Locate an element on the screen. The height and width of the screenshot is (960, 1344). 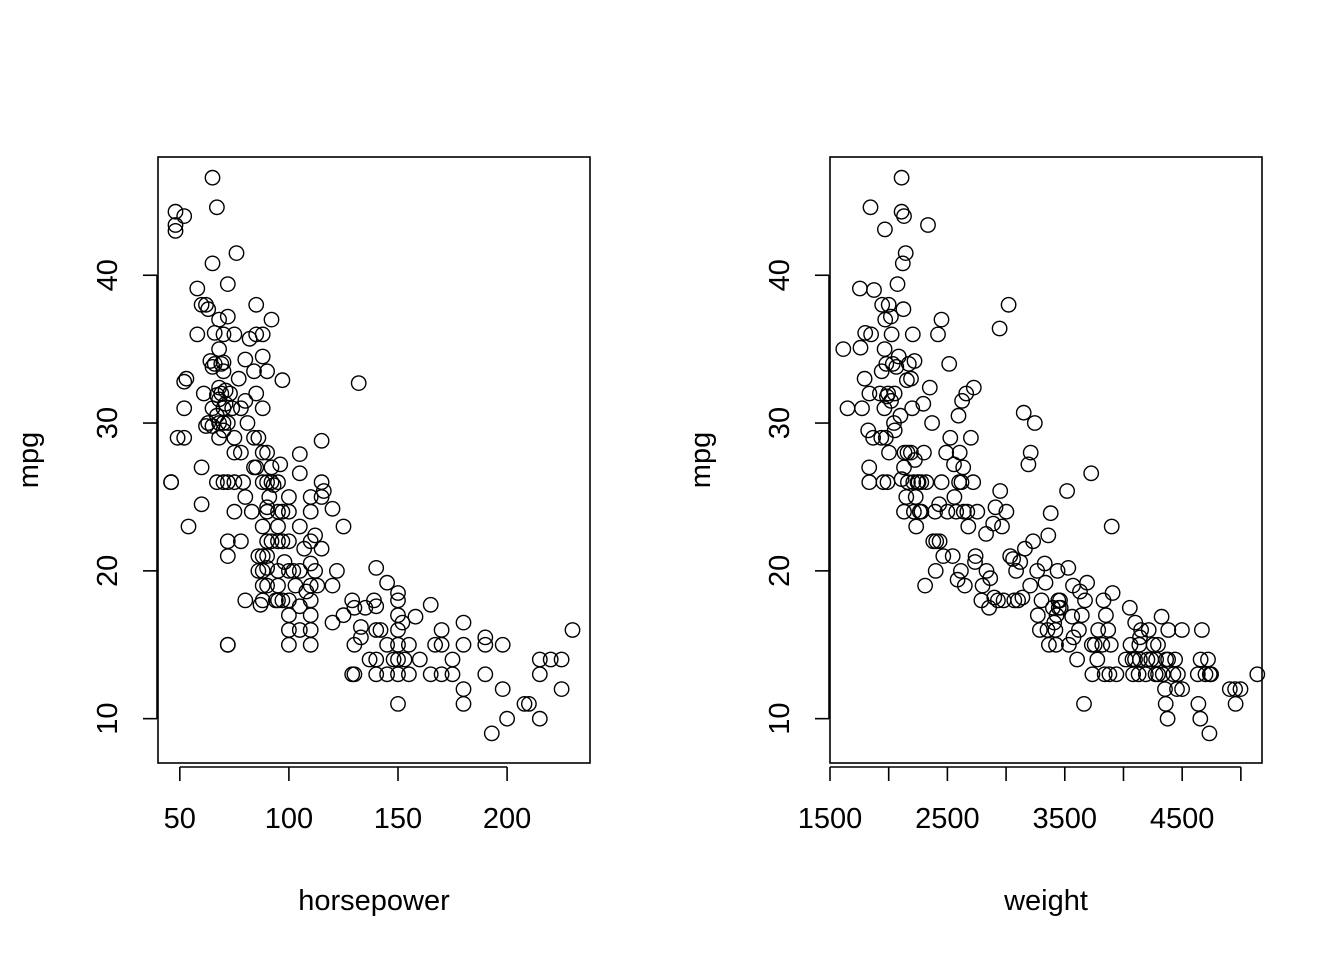
x-tick-label: 100 is located at coordinates (289, 819).